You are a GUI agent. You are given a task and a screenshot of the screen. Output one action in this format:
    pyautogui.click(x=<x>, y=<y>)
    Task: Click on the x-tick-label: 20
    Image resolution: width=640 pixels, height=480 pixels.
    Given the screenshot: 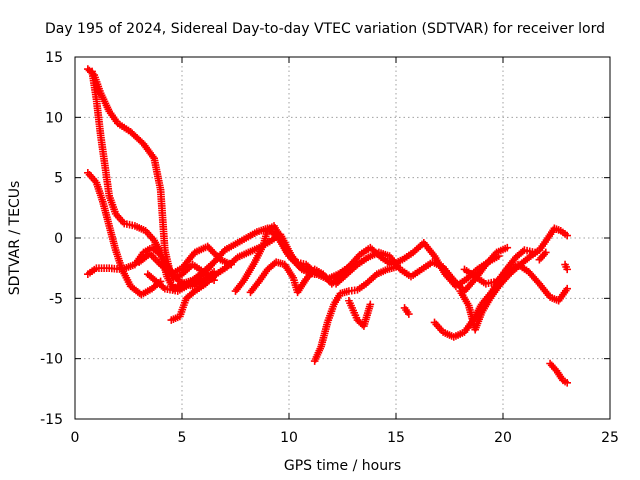 What is the action you would take?
    pyautogui.click(x=503, y=438)
    